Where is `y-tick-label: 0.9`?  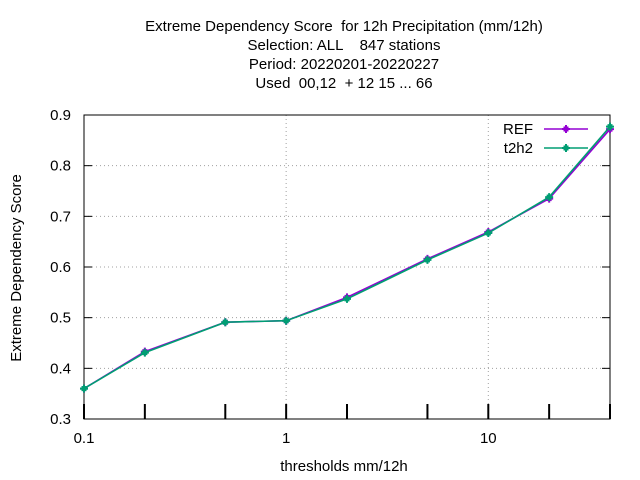 y-tick-label: 0.9 is located at coordinates (60, 115).